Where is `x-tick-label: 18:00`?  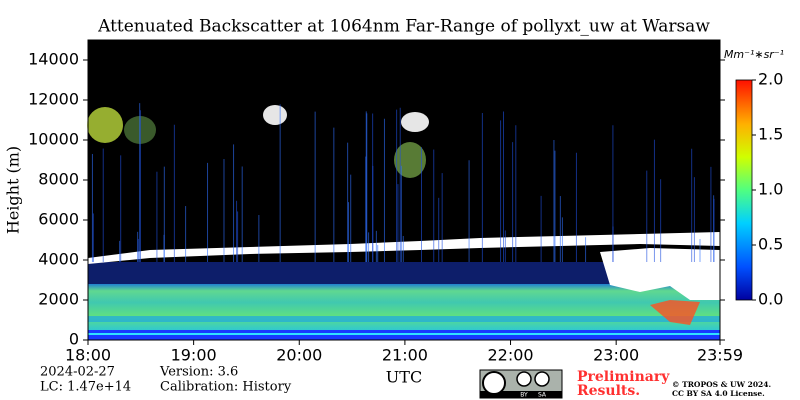 x-tick-label: 18:00 is located at coordinates (88, 355).